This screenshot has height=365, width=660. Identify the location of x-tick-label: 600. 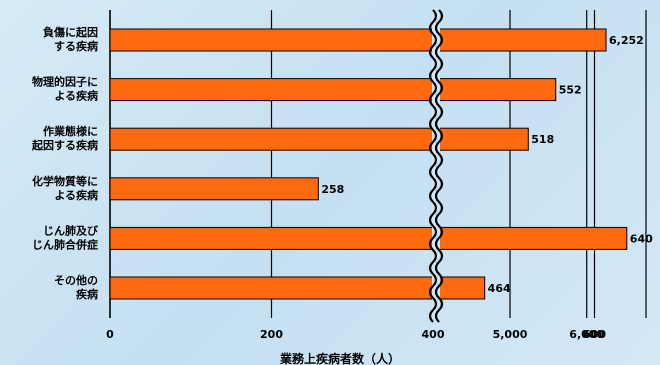
(594, 334).